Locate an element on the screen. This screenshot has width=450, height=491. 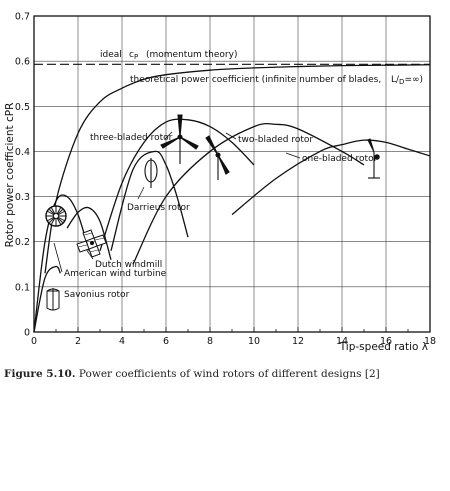
leader-two-bladed is located at coordinates (231, 136).